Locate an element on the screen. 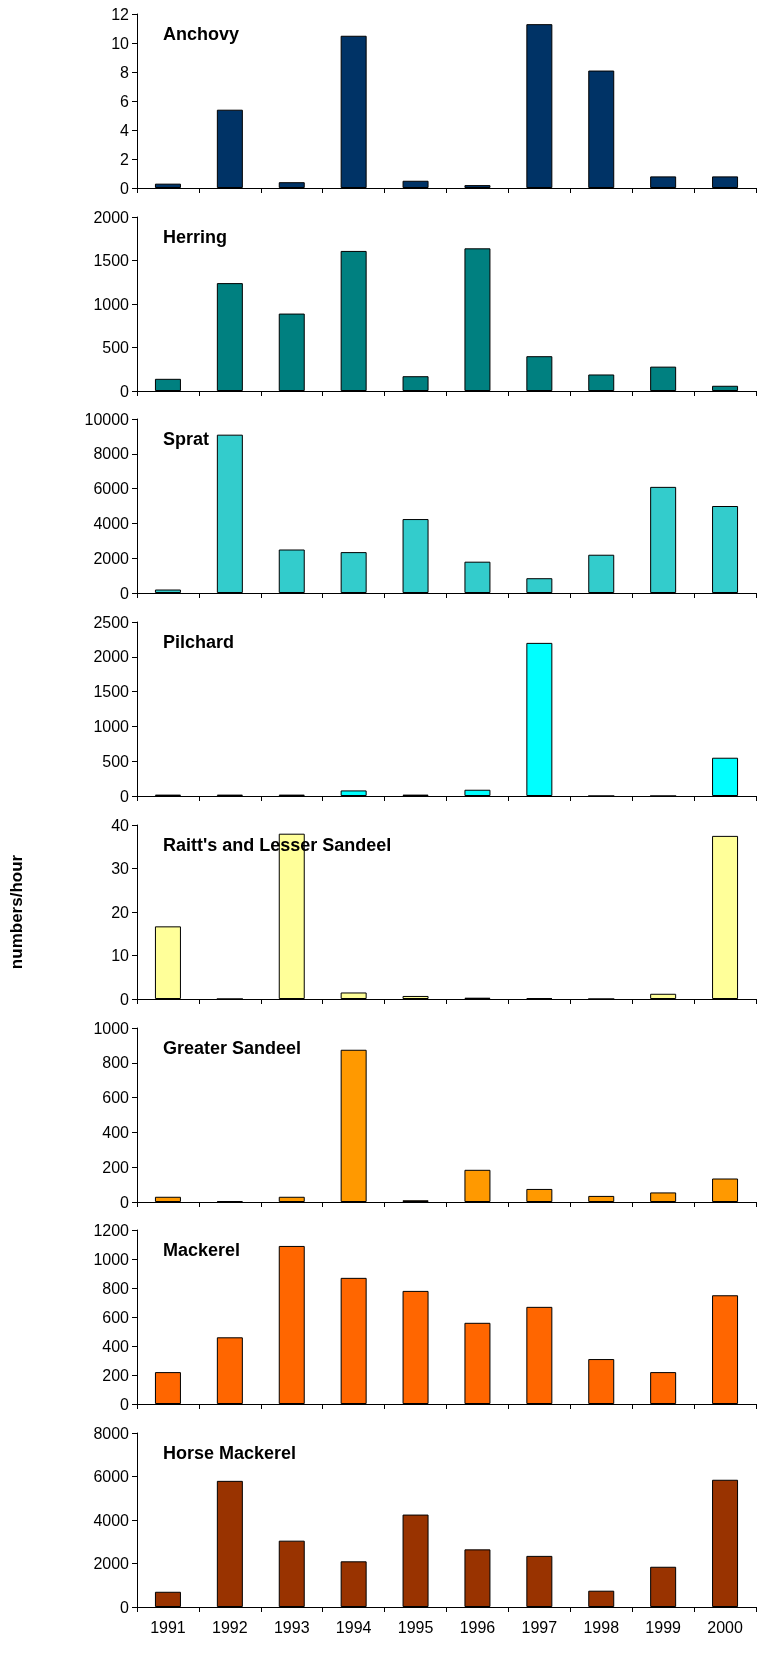 This screenshot has height=1654, width=757. x-tick-label: 1996 is located at coordinates (477, 1627).